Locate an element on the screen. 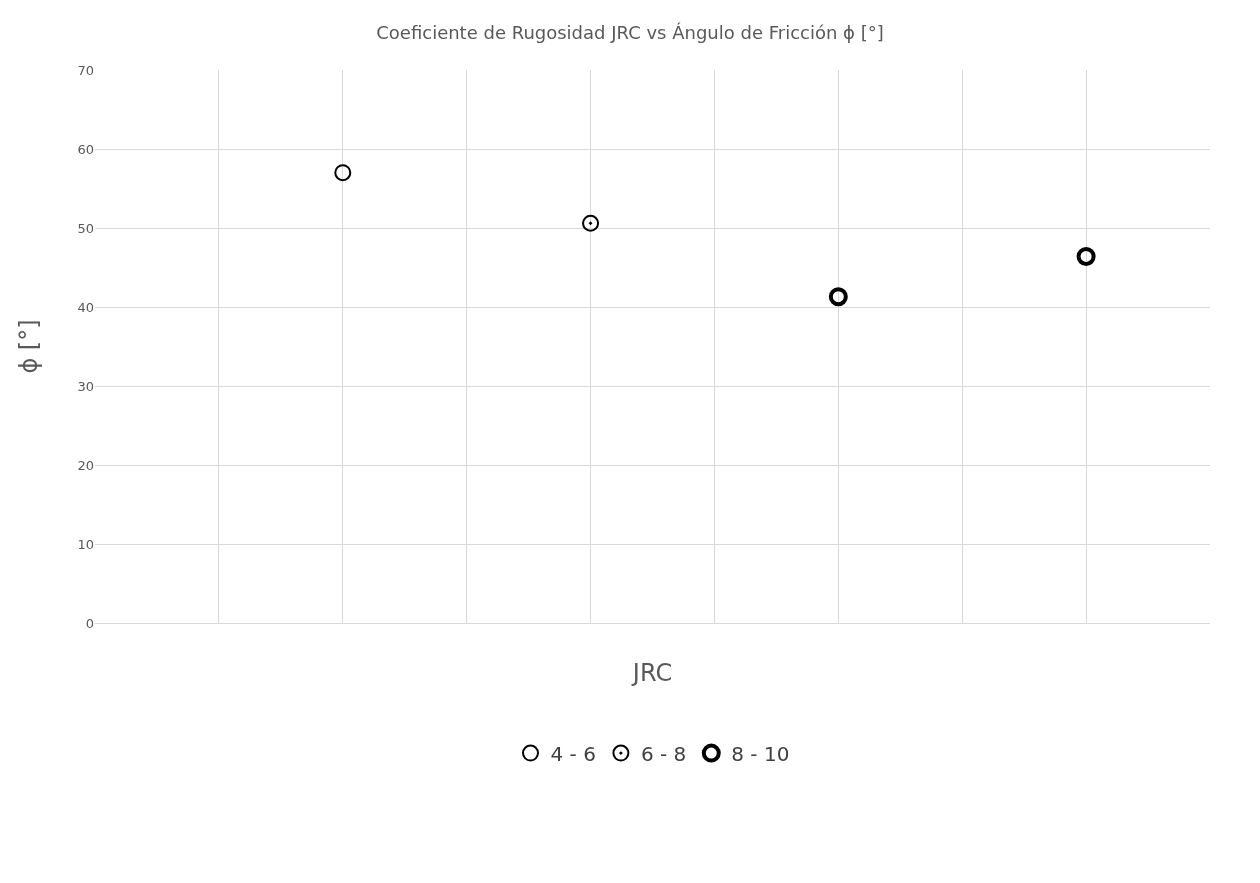 The width and height of the screenshot is (1260, 883). x-axis-title: JRC is located at coordinates (651, 673).